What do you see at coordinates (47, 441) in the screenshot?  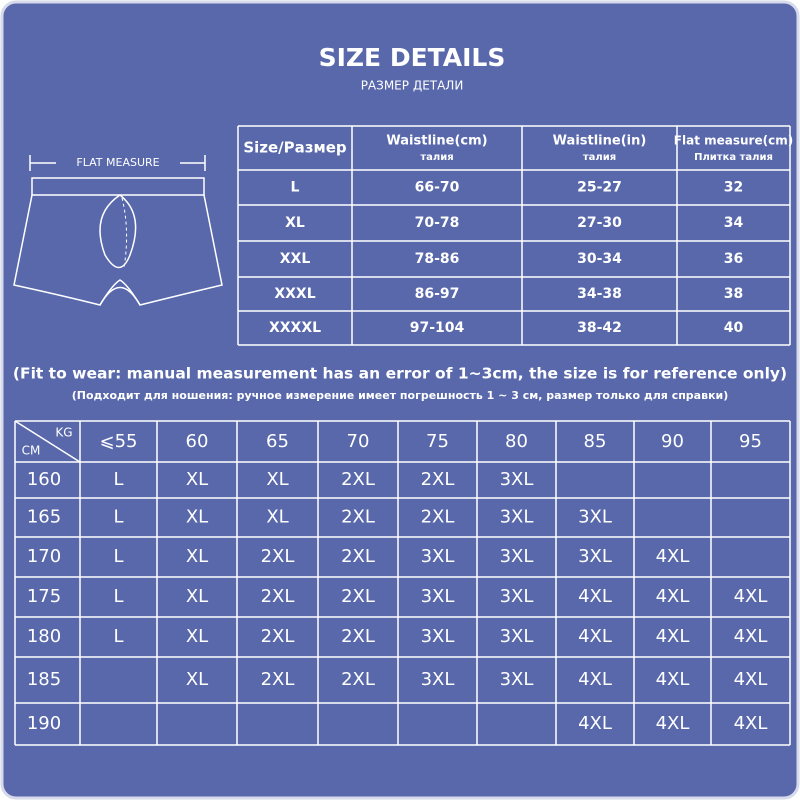 I see `corner-diagonal` at bounding box center [47, 441].